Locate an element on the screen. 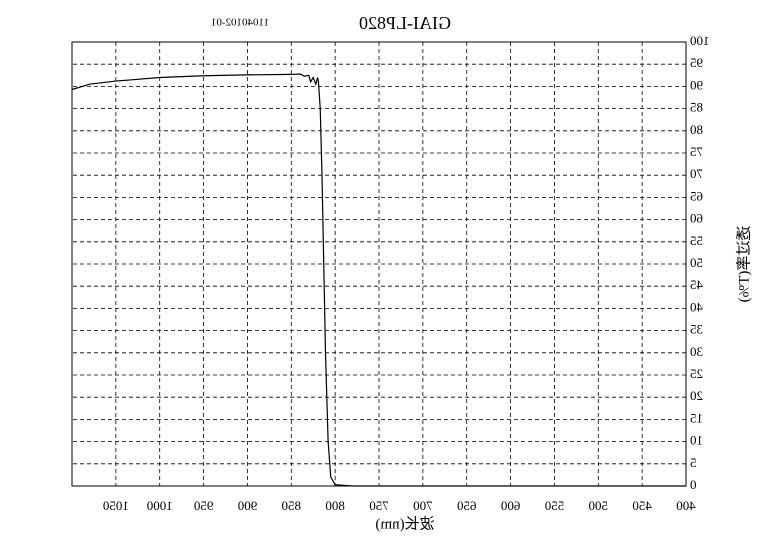 This screenshot has width=769, height=551. x-axis-label: 波长(nm) is located at coordinates (404, 523).